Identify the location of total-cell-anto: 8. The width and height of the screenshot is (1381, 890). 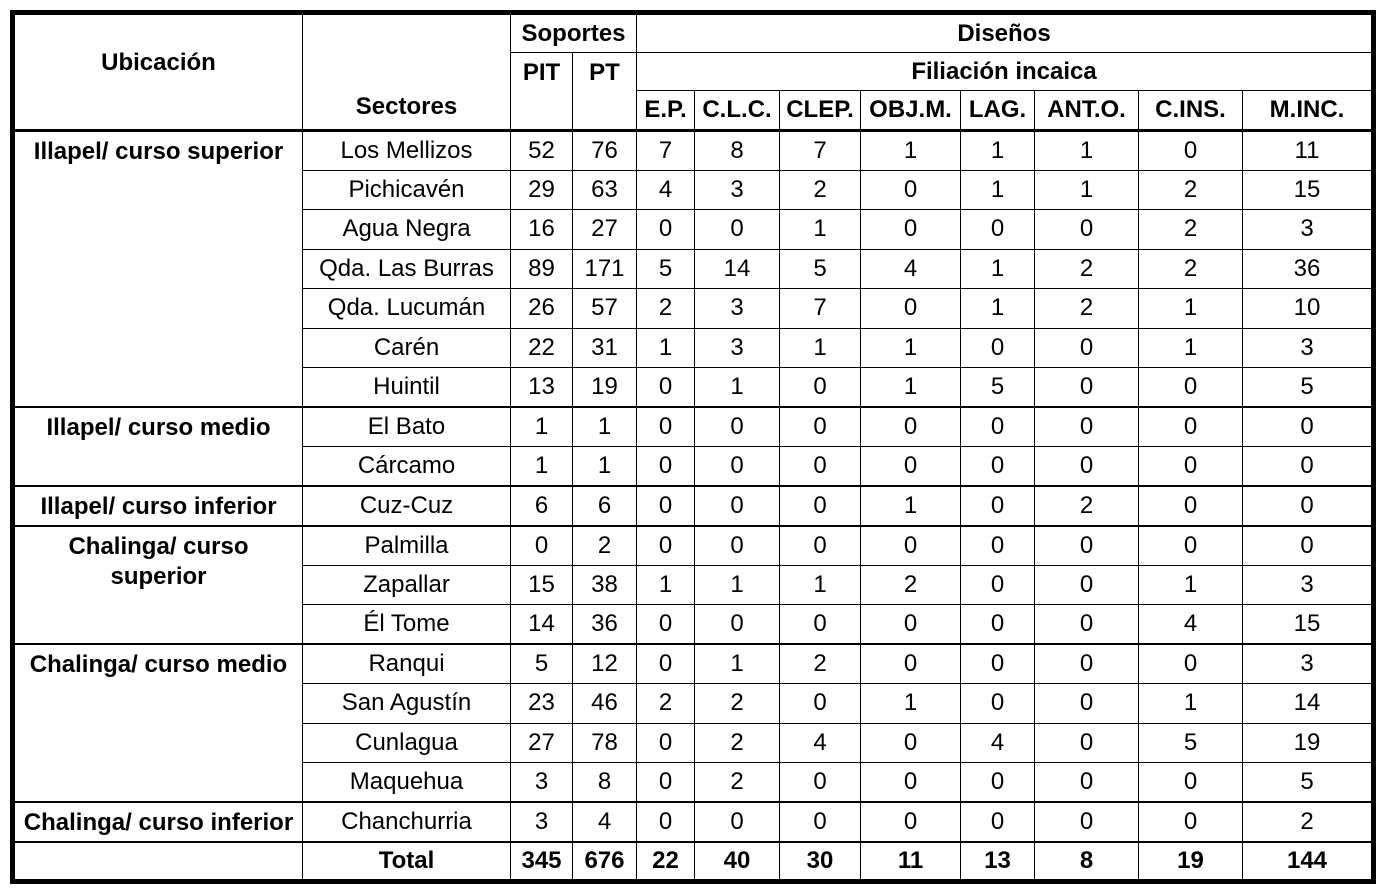
(1087, 861).